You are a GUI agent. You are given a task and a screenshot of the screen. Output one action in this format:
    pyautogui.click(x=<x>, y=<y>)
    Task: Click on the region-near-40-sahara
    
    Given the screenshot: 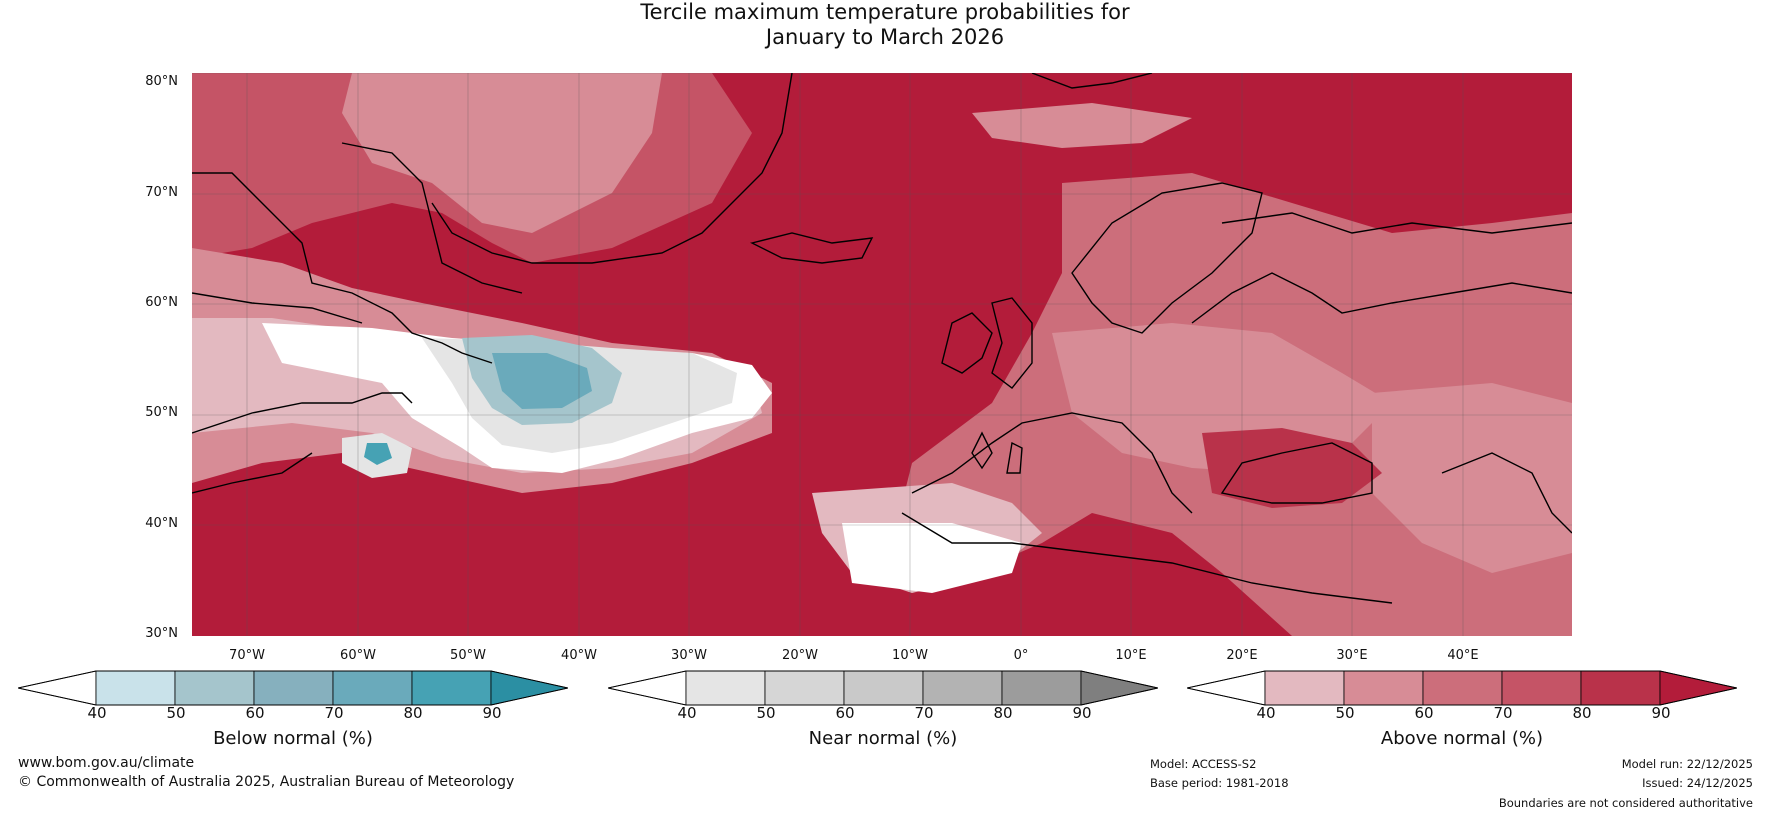 What is the action you would take?
    pyautogui.click(x=932, y=558)
    